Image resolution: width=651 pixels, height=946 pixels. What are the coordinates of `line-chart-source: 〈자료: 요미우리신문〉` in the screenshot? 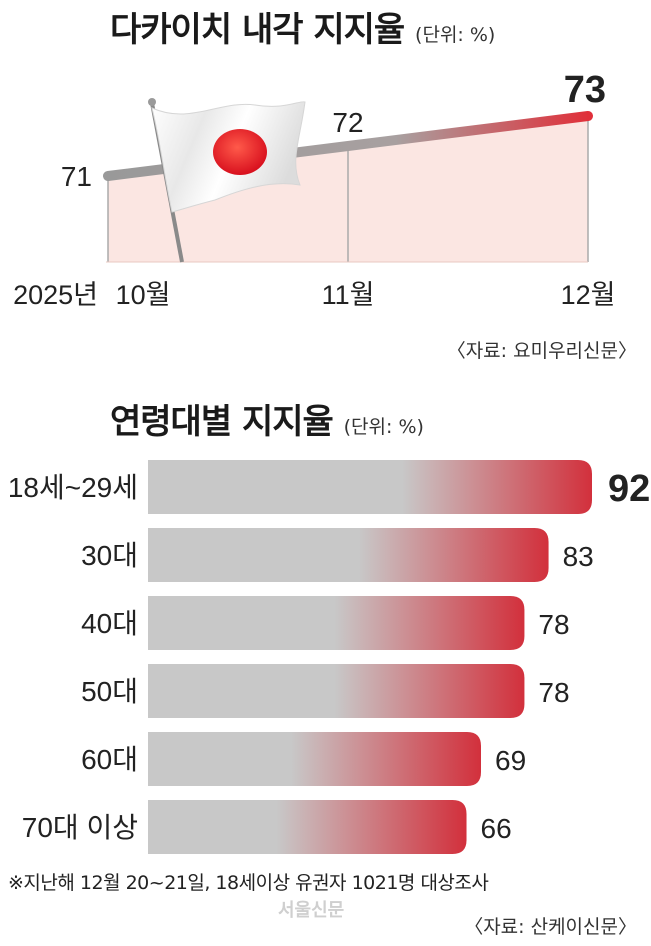 It's located at (541, 351).